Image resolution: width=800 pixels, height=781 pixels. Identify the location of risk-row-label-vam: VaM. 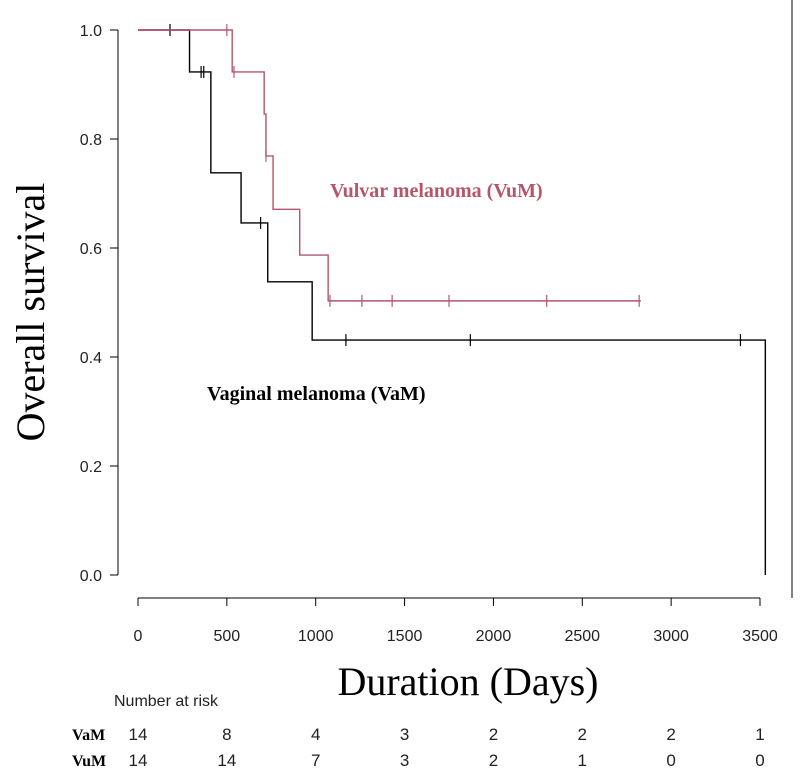
(88, 735).